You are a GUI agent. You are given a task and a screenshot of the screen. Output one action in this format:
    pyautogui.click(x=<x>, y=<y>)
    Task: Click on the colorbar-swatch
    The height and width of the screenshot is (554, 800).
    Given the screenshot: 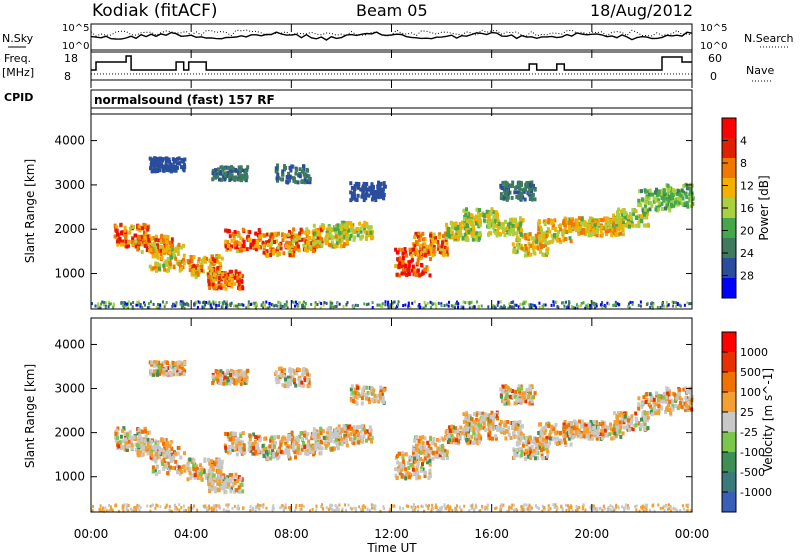 What is the action you would take?
    pyautogui.click(x=729, y=188)
    